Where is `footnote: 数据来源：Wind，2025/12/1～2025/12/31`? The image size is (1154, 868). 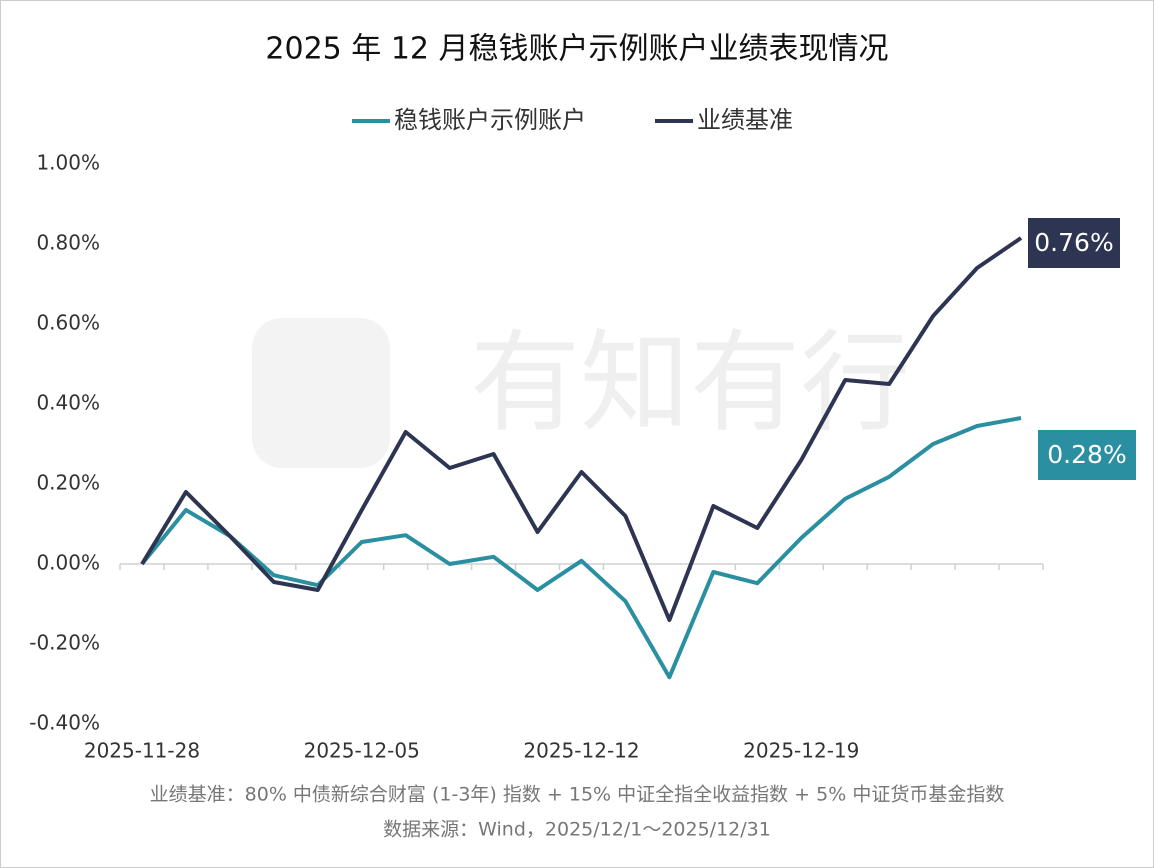
footnote: 数据来源：Wind，2025/12/1～2025/12/31 is located at coordinates (577, 830).